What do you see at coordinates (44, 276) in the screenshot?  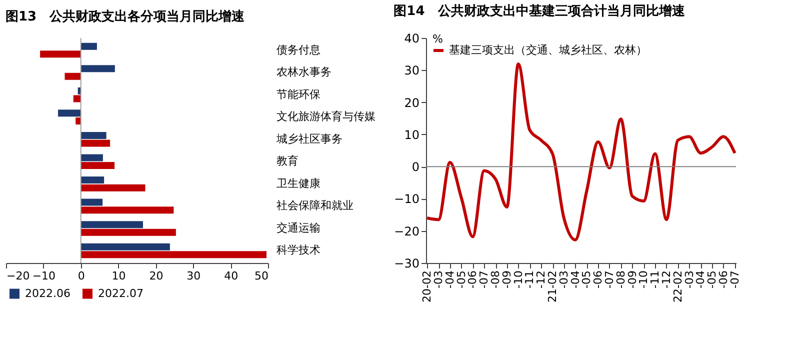 I see `x-tick-label: −10` at bounding box center [44, 276].